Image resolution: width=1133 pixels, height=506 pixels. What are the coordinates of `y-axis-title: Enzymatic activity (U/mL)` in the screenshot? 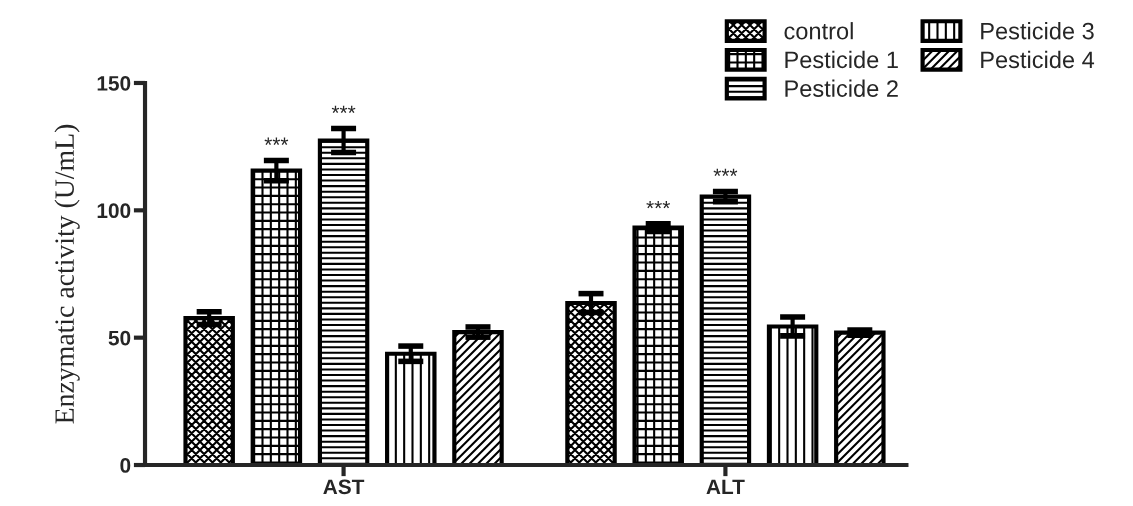 It's located at (67, 274).